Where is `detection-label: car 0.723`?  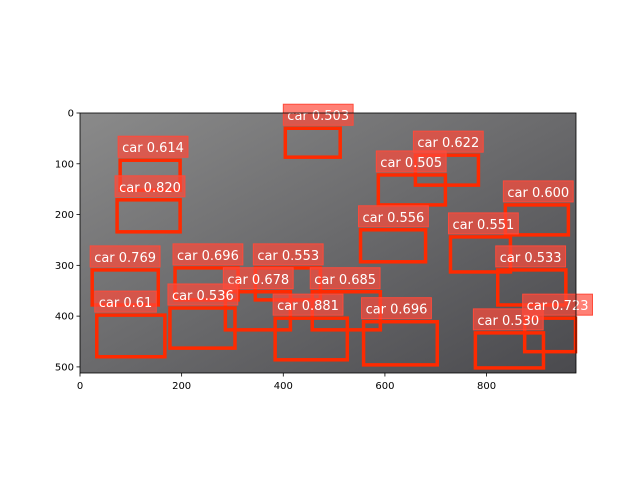
detection-label: car 0.723 is located at coordinates (558, 306).